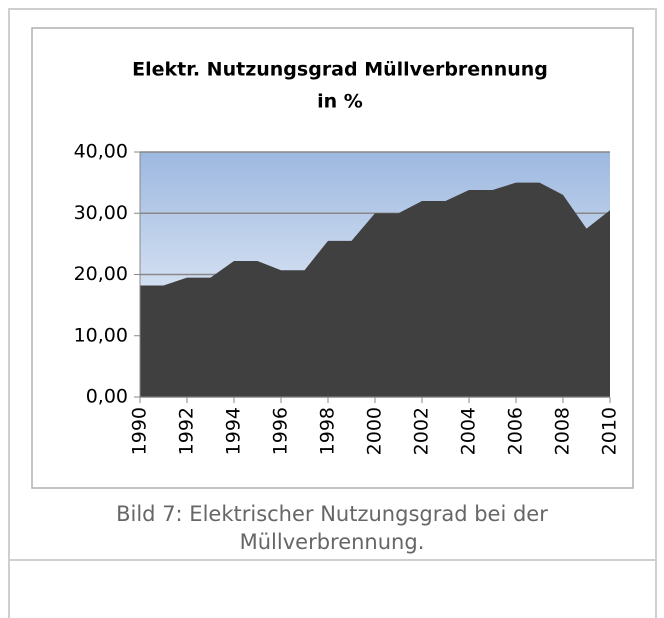 The height and width of the screenshot is (618, 664). I want to click on caption: Müllverbrennung., so click(332, 542).